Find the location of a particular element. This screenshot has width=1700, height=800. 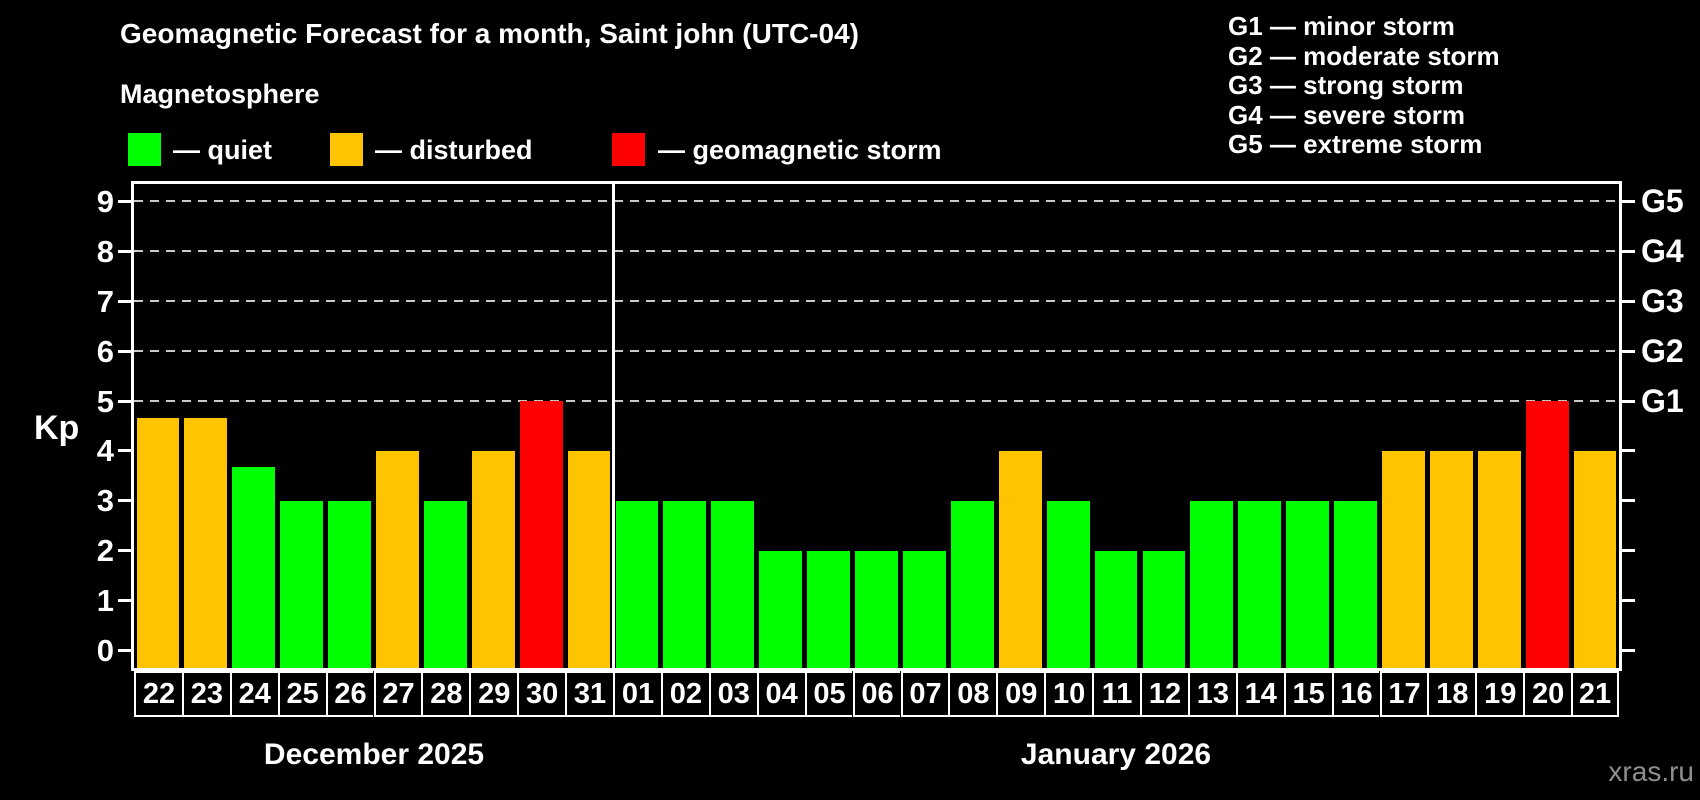

day-label-january-15: 15 is located at coordinates (1307, 694).